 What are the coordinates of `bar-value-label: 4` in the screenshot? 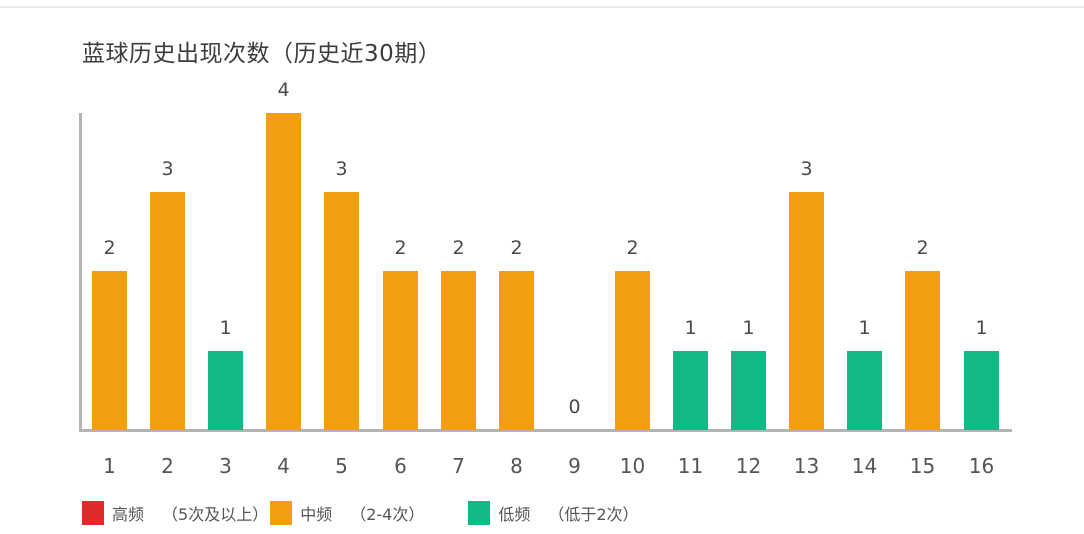 It's located at (283, 90).